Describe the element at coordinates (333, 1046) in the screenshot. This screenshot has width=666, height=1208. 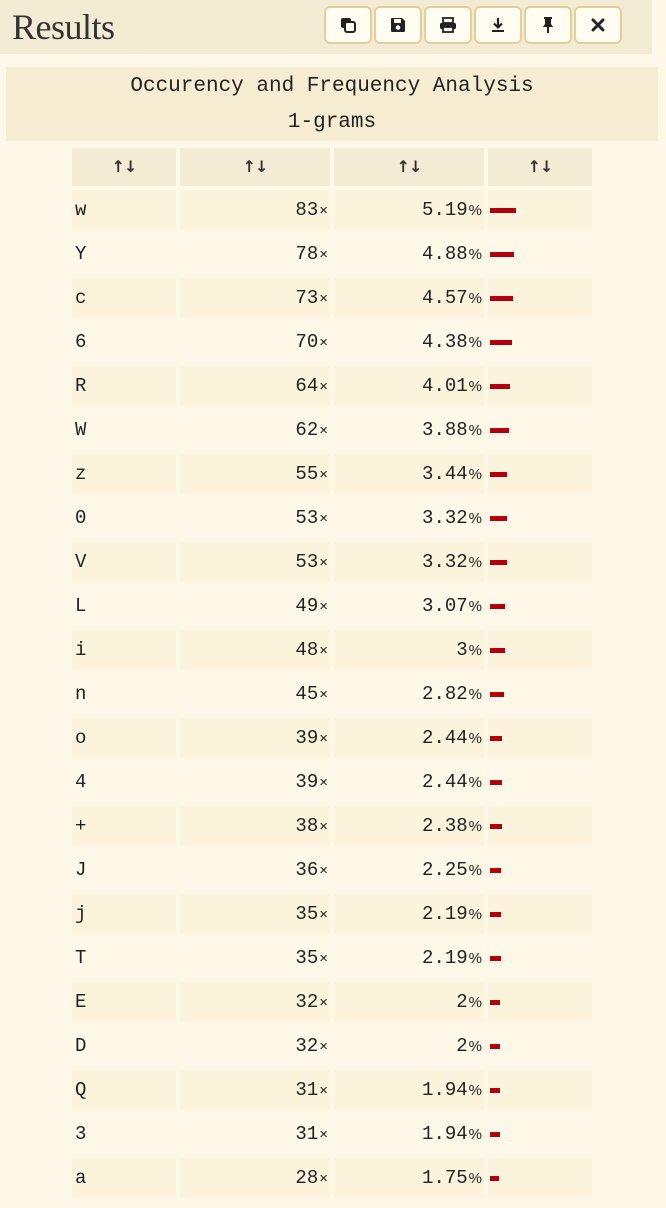
I see `table-row: D 32× 2%` at that location.